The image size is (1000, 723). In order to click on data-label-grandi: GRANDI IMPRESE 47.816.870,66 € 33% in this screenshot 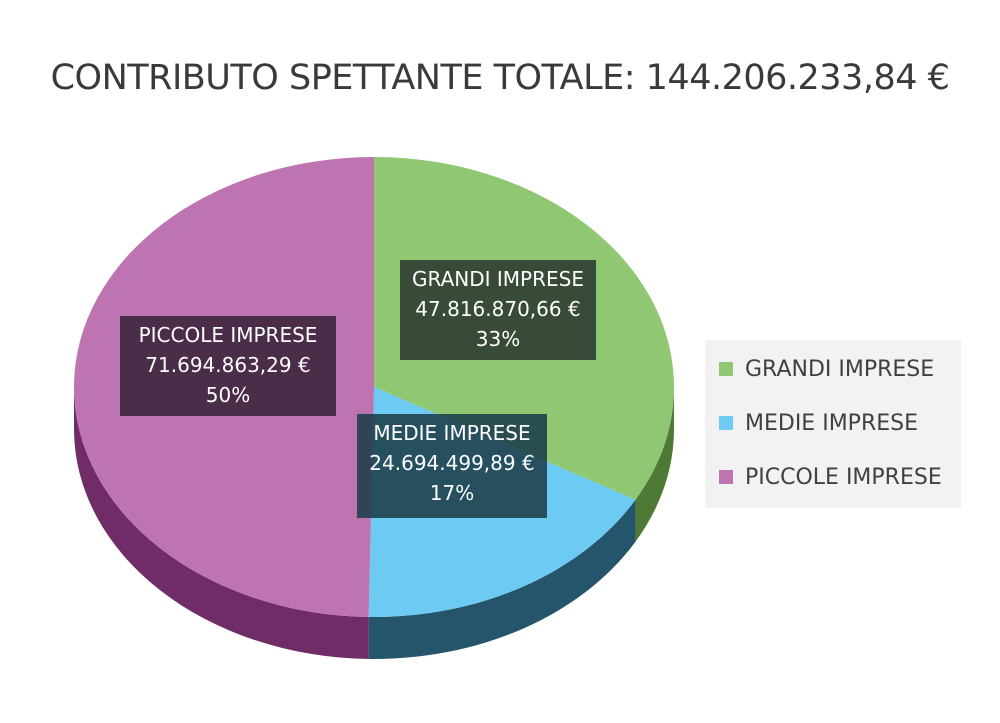, I will do `click(498, 310)`.